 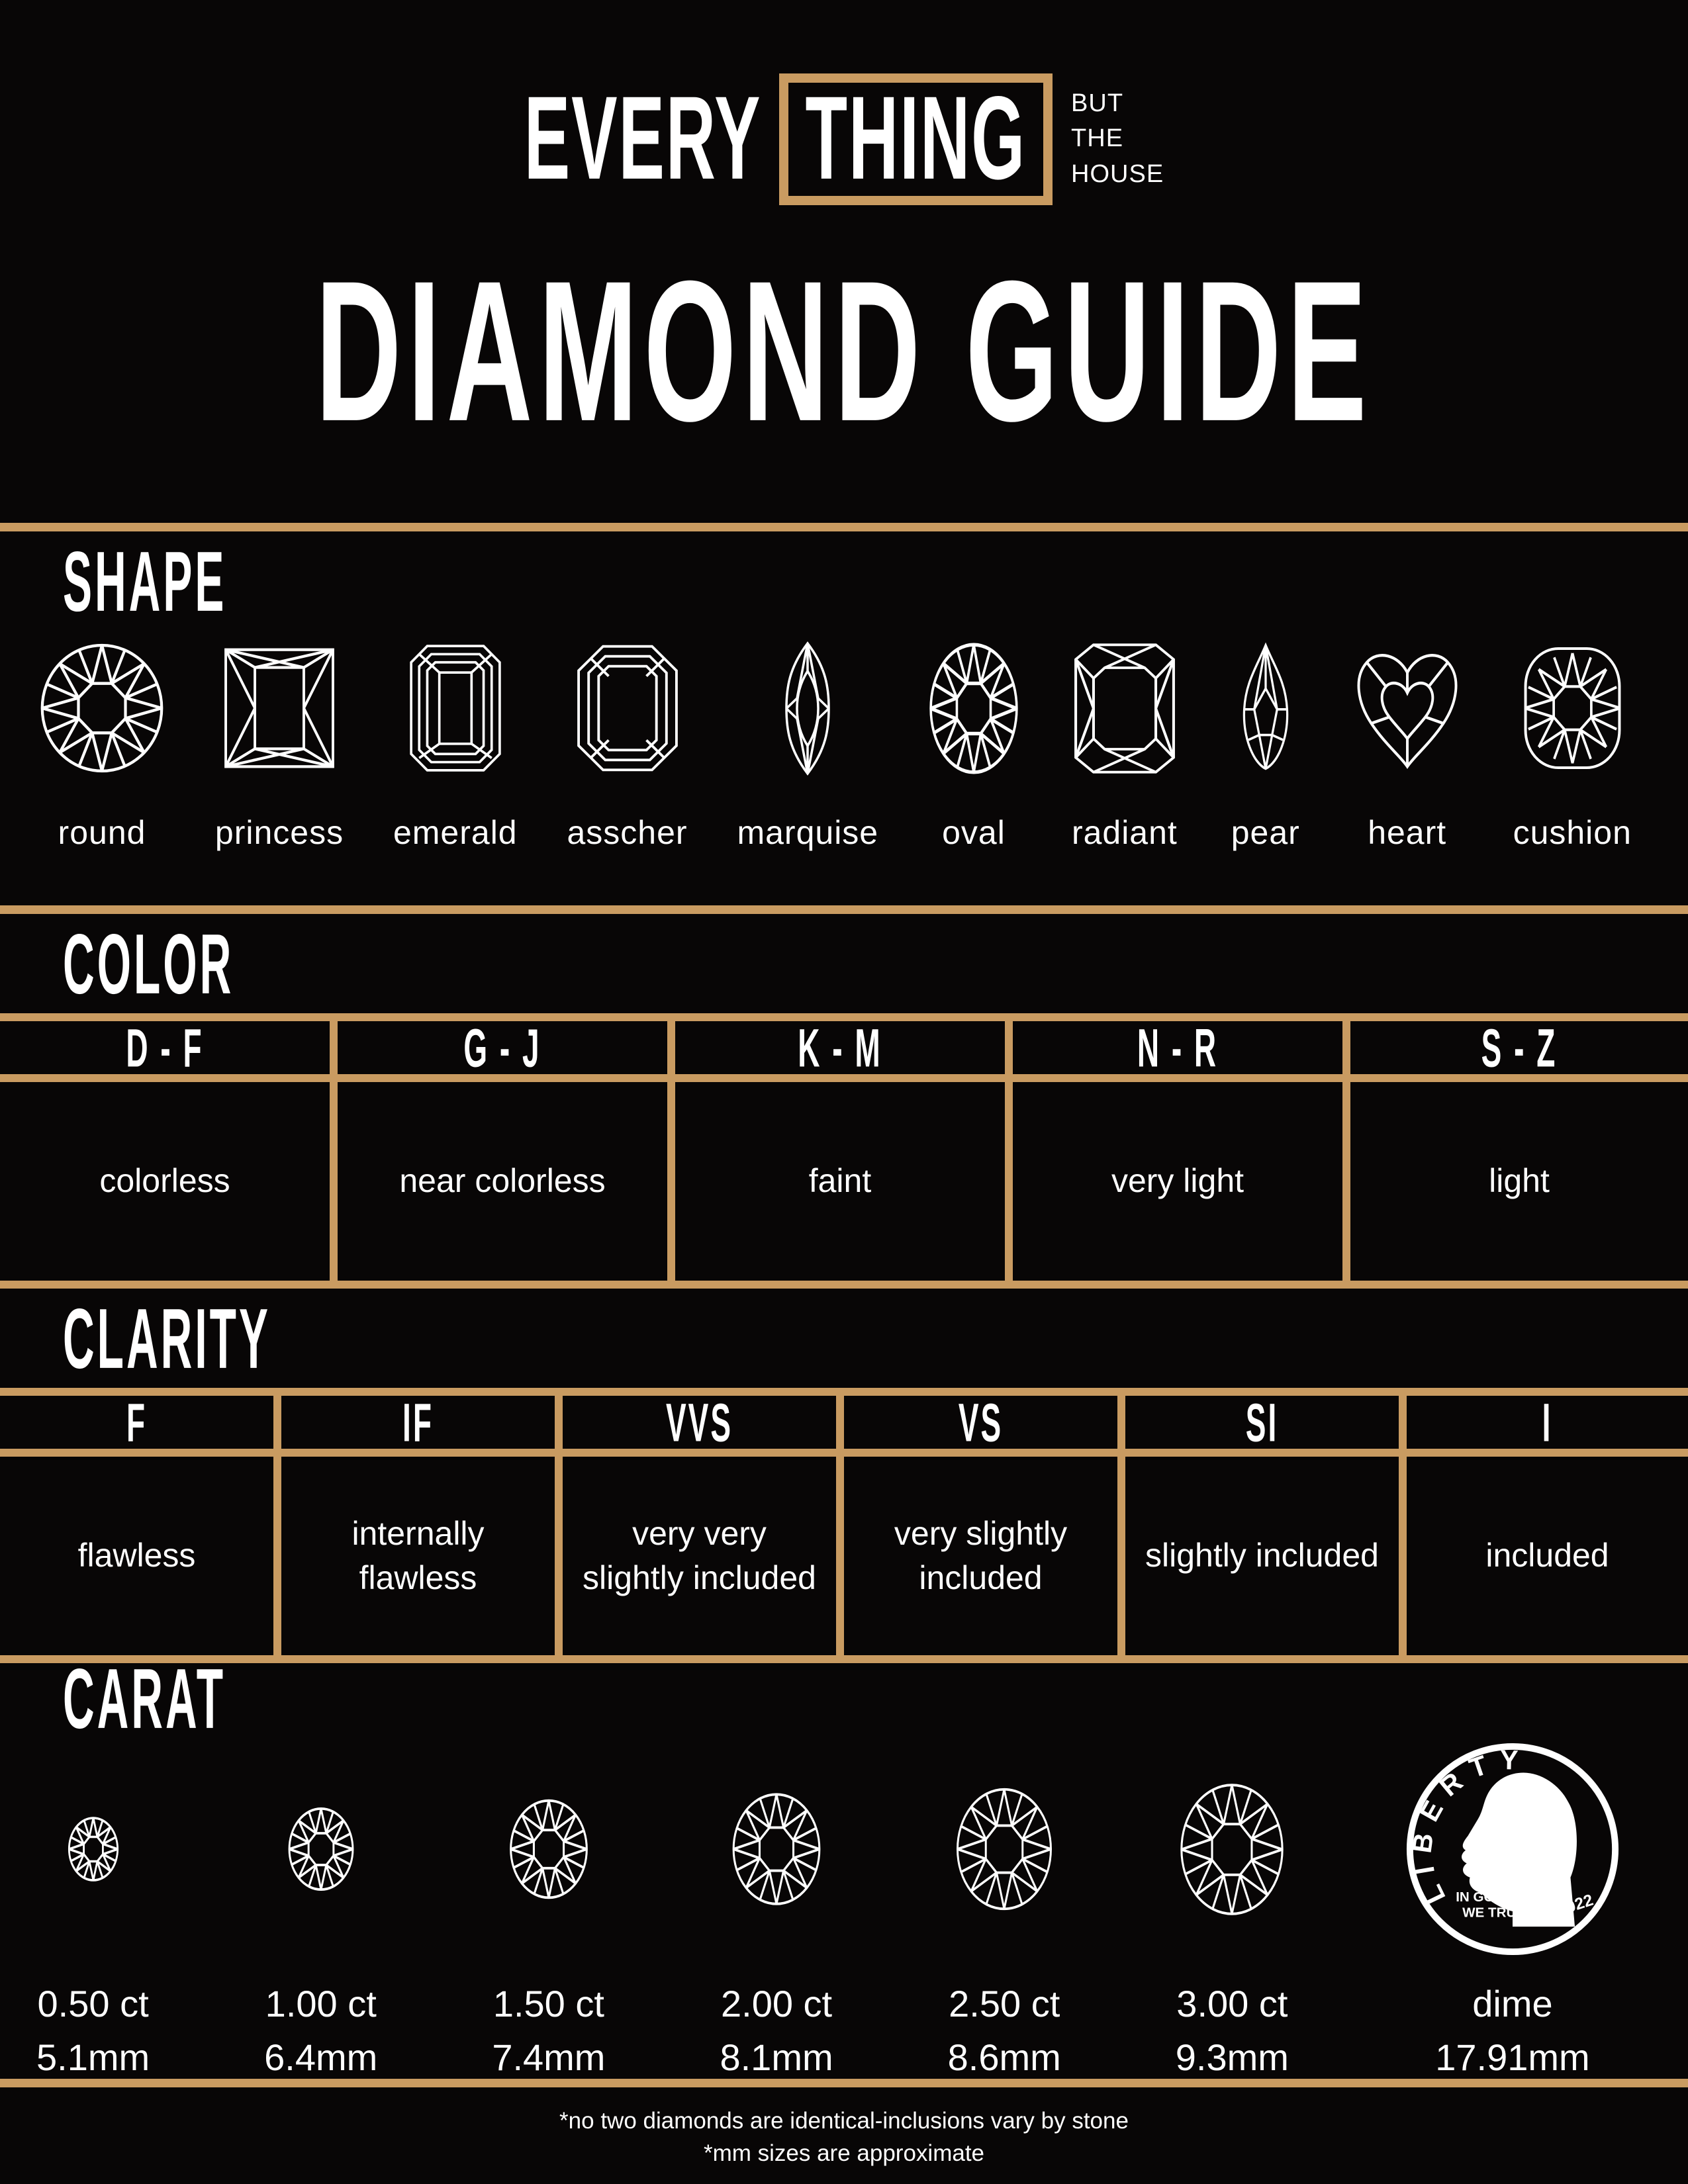 What do you see at coordinates (1512, 1849) in the screenshot?
I see `dime-coin-icon: LIBERTY IN GOD WE TRUST 2022` at bounding box center [1512, 1849].